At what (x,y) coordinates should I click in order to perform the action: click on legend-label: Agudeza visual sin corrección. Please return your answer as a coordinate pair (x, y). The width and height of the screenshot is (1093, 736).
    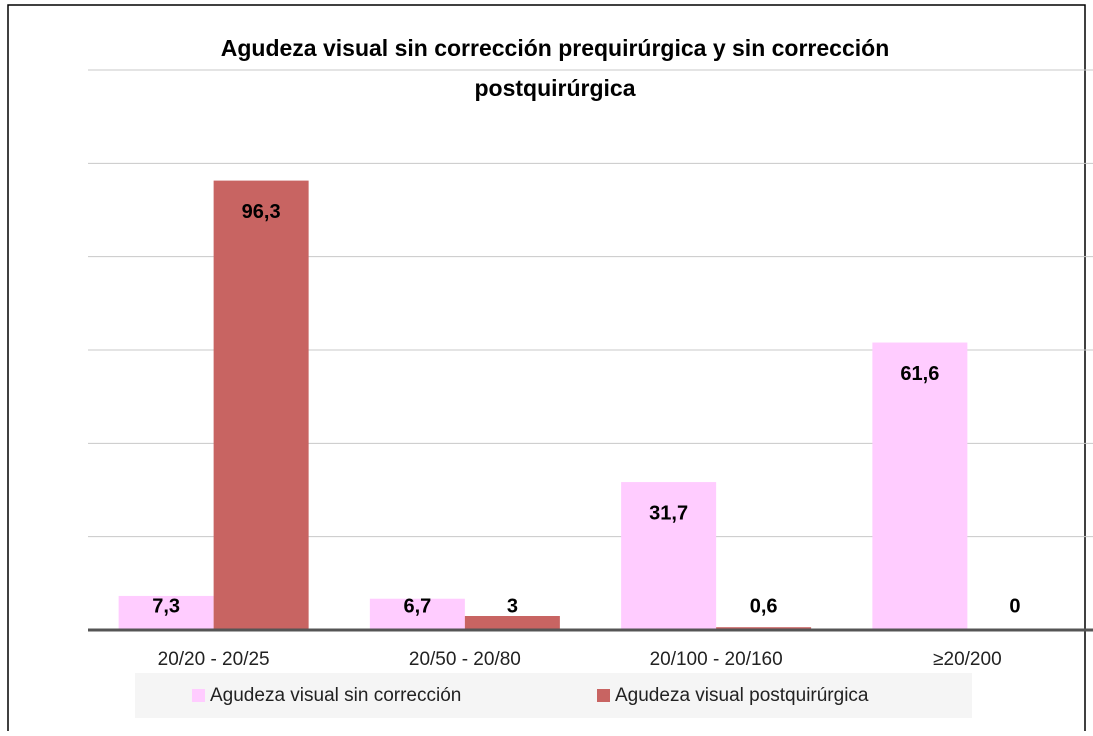
    Looking at the image, I should click on (335, 695).